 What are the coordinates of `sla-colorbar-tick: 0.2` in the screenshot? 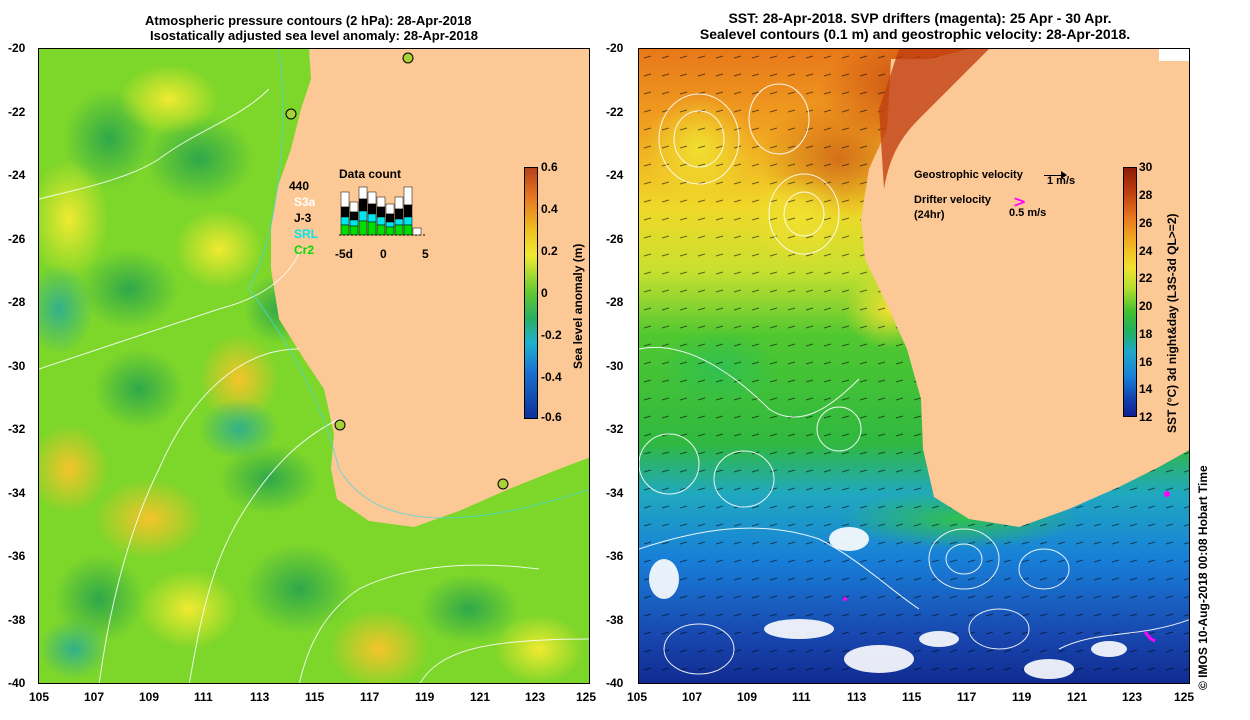 It's located at (549, 251).